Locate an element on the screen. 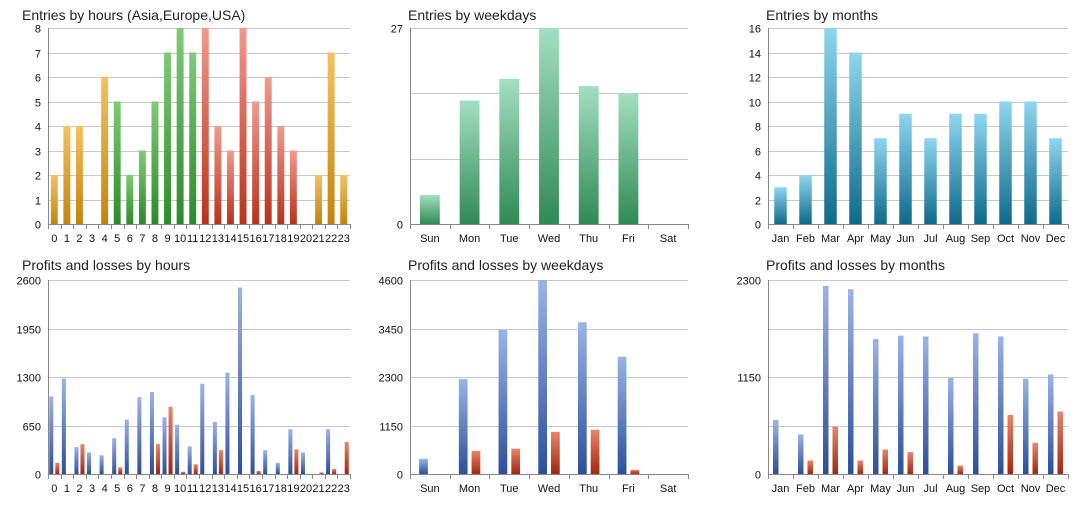  entries-weekdays-bar-wed is located at coordinates (549, 126).